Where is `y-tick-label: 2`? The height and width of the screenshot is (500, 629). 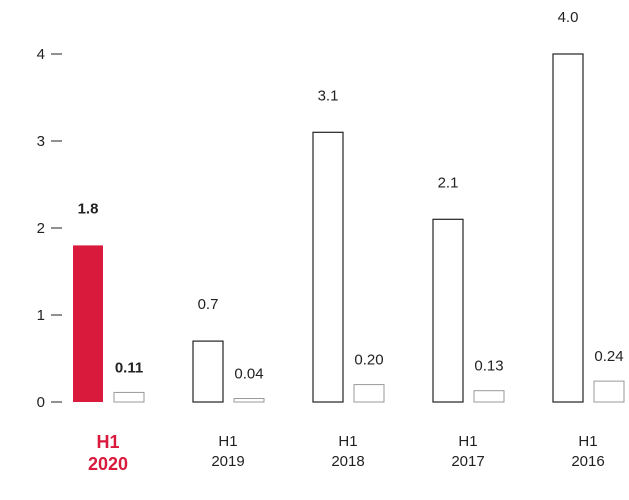 y-tick-label: 2 is located at coordinates (41, 228).